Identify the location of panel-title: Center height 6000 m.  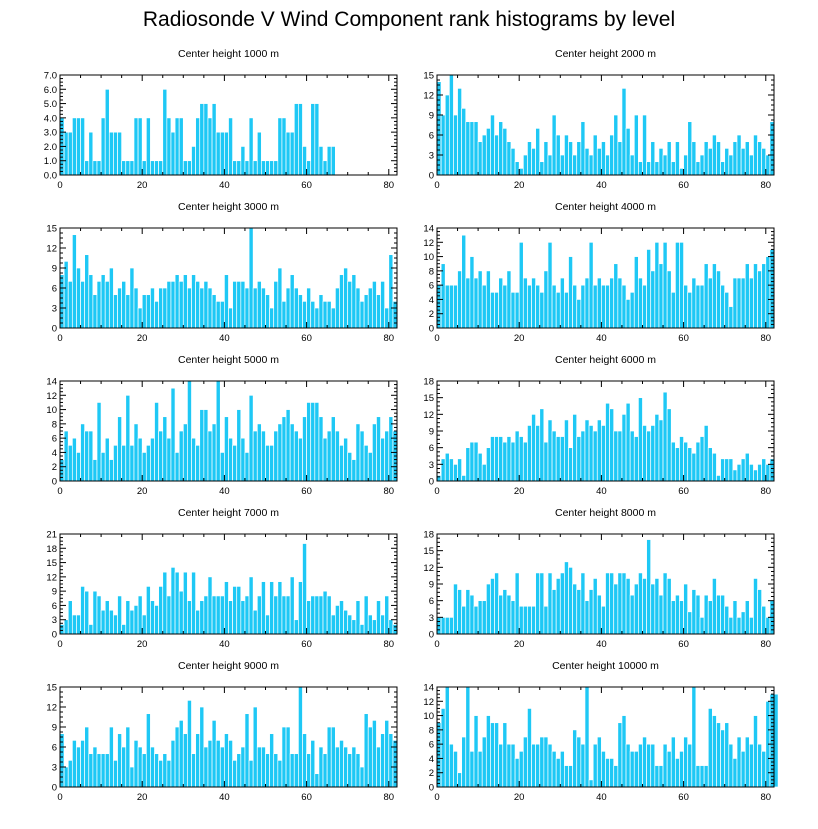
(605, 360).